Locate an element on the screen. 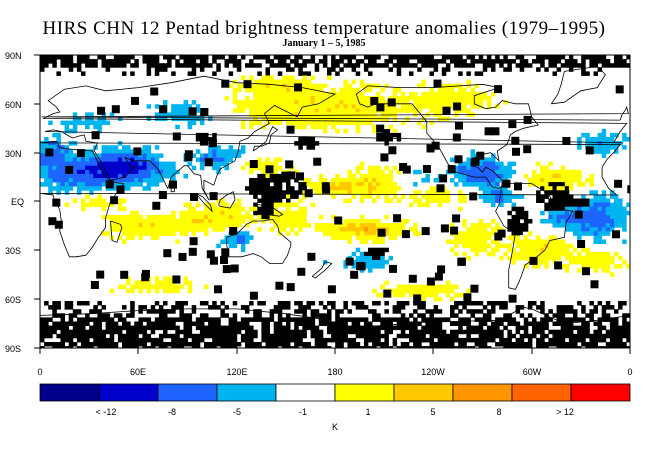 This screenshot has width=648, height=468. colorbar-label-8: 8 is located at coordinates (498, 412).